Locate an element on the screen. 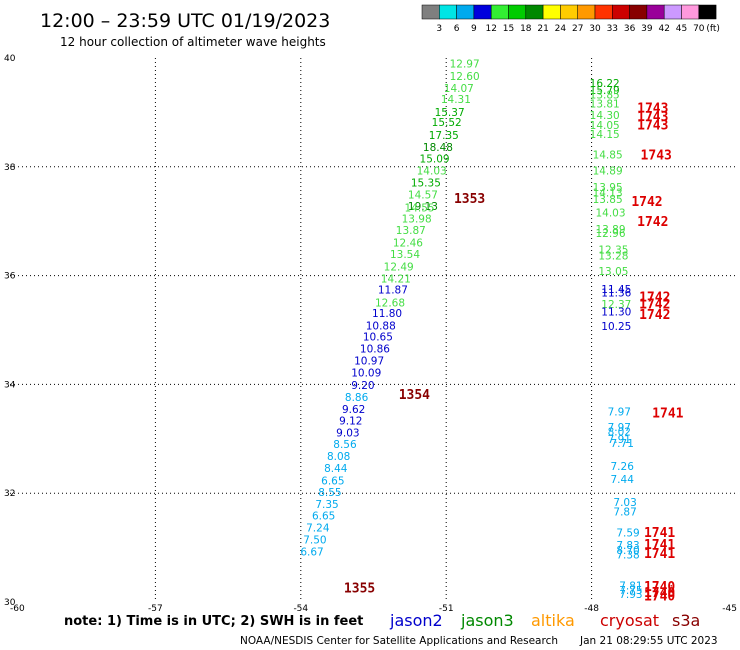  colorbar-label: 42 is located at coordinates (663, 29).